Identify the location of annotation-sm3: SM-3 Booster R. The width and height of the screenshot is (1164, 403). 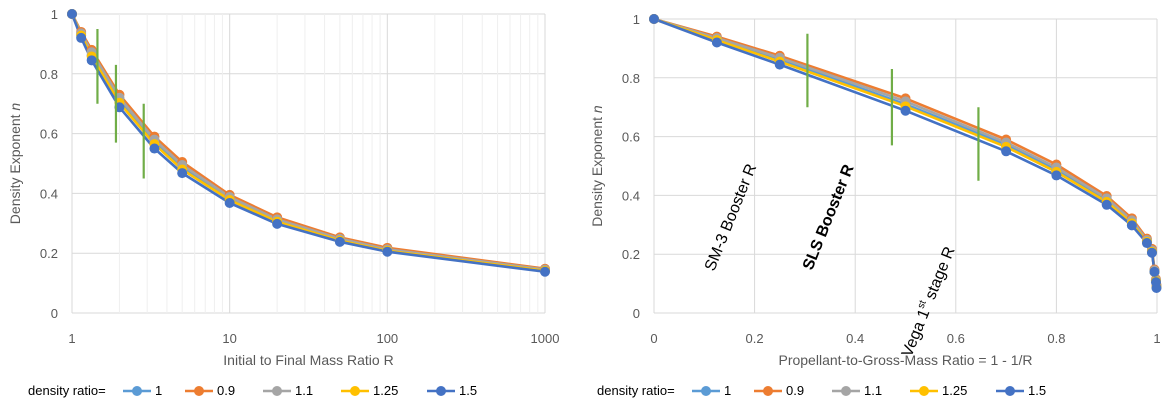
(731, 218).